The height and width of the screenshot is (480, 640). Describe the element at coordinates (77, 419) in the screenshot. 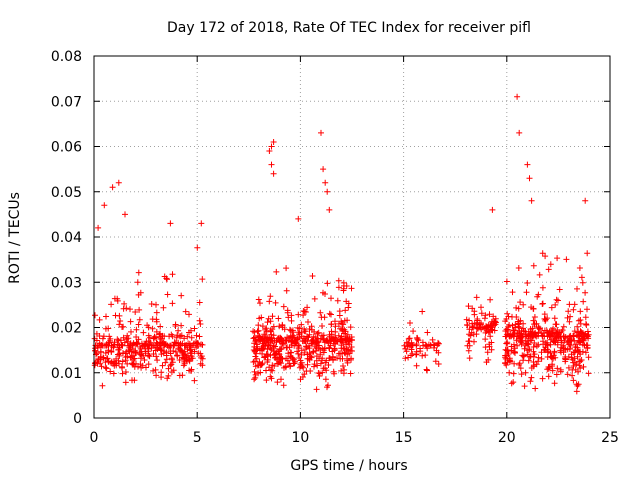

I see `y-tick-label: 0` at that location.